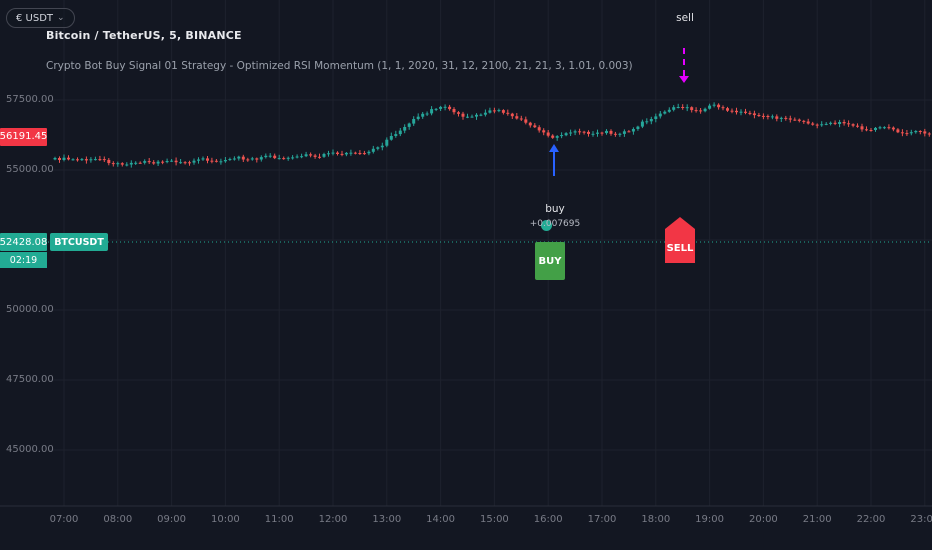  Describe the element at coordinates (61, 17) in the screenshot. I see `chevron-down-icon: ⌄` at that location.